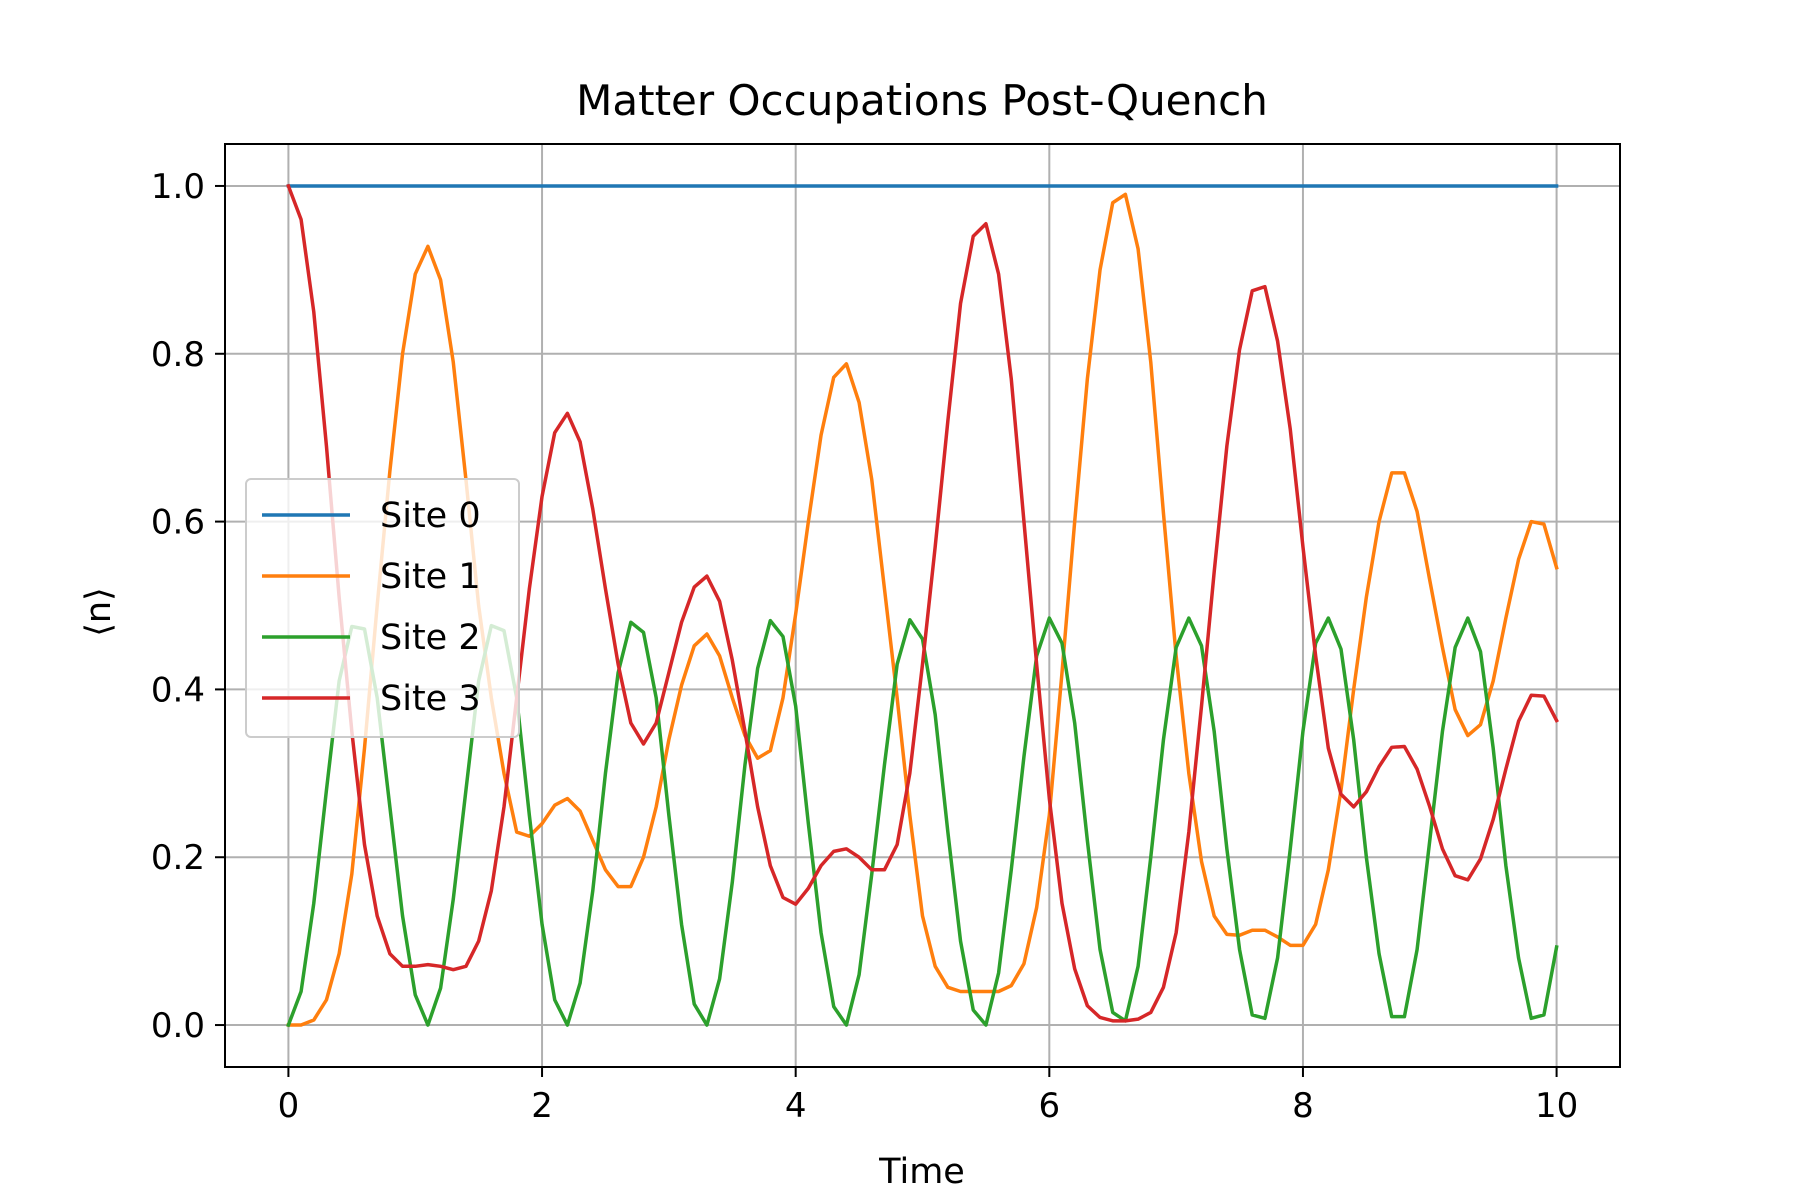 This screenshot has height=1200, width=1800. Describe the element at coordinates (178, 523) in the screenshot. I see `y-tick-label: 0.6` at that location.